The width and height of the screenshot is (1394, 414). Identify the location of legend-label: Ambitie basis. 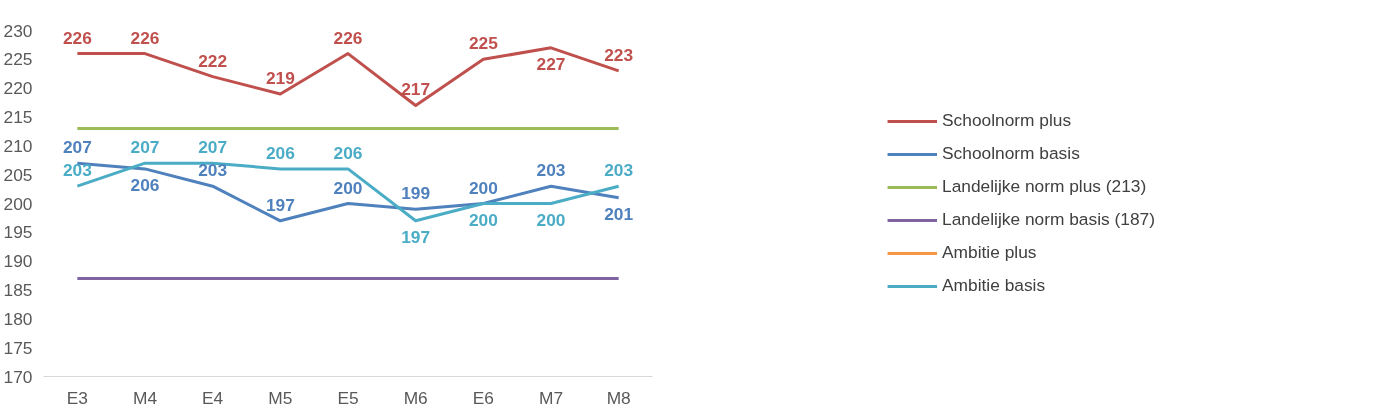
(994, 285).